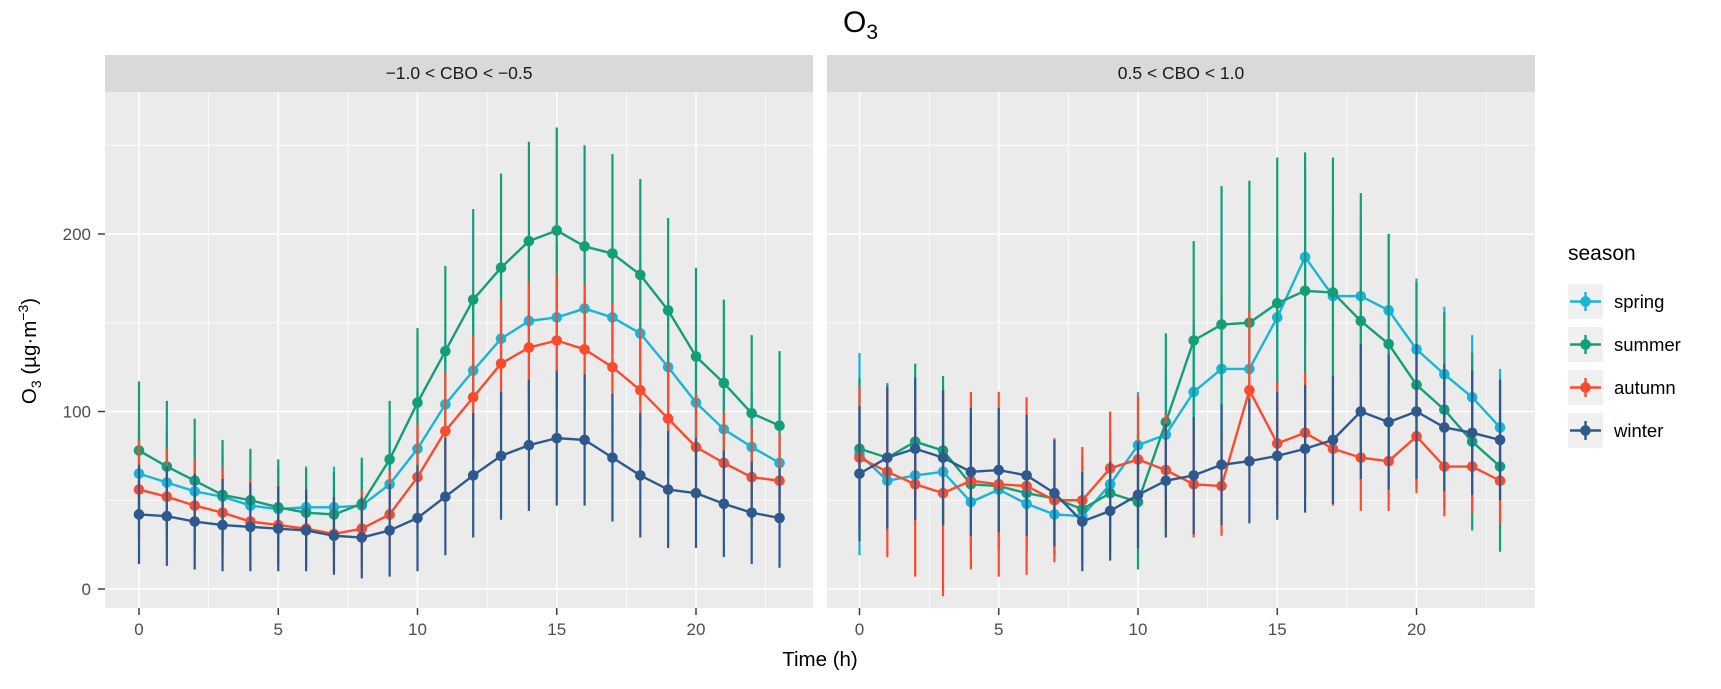 Image resolution: width=1721 pixels, height=689 pixels. I want to click on facet-strip-left: −1.0 < CBO < −0.5, so click(459, 73).